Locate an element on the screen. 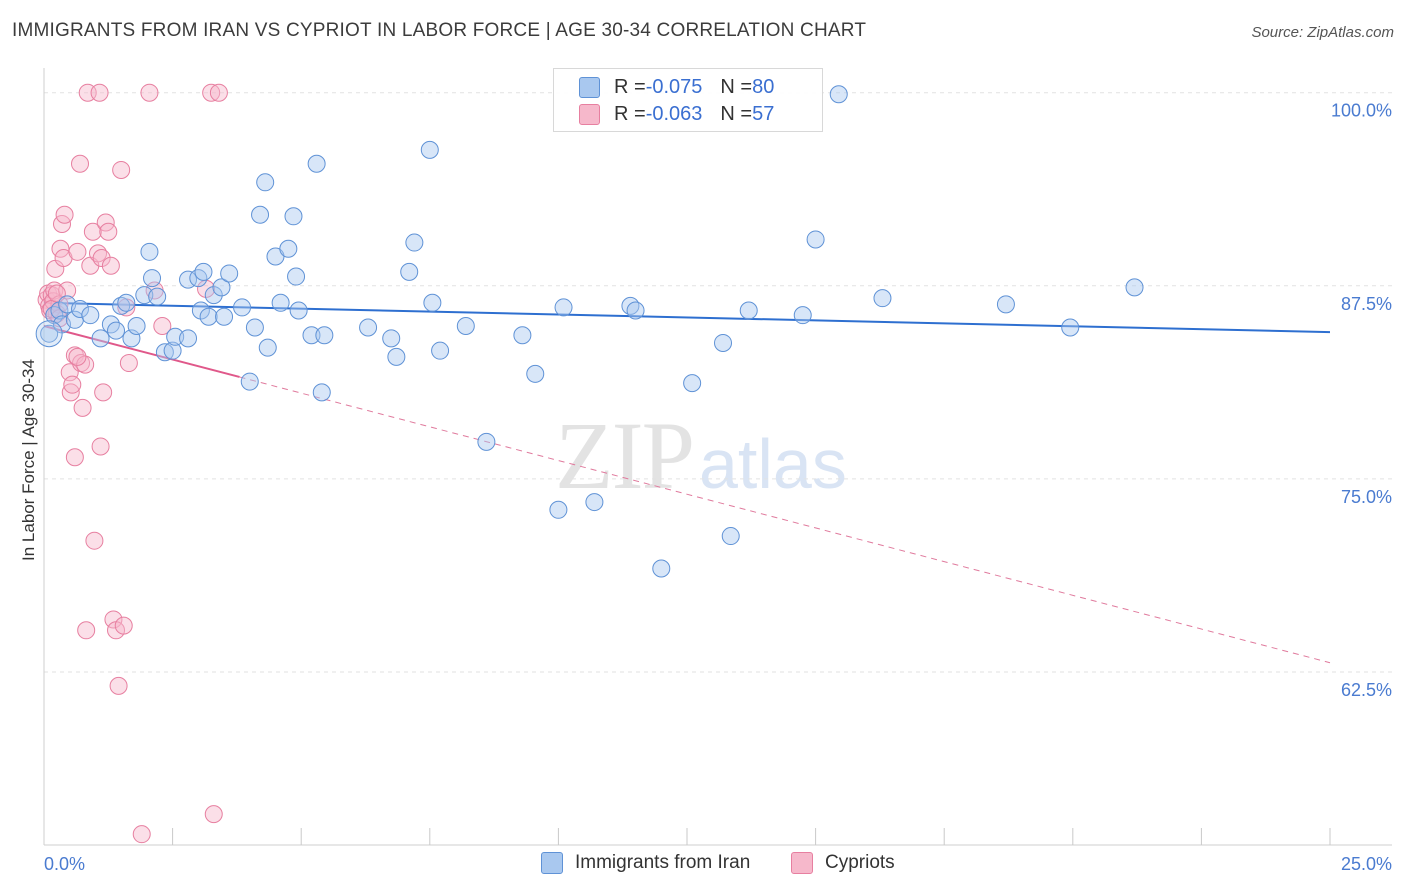 The image size is (1406, 892). y-tick-label: 75.0% is located at coordinates (1366, 497).